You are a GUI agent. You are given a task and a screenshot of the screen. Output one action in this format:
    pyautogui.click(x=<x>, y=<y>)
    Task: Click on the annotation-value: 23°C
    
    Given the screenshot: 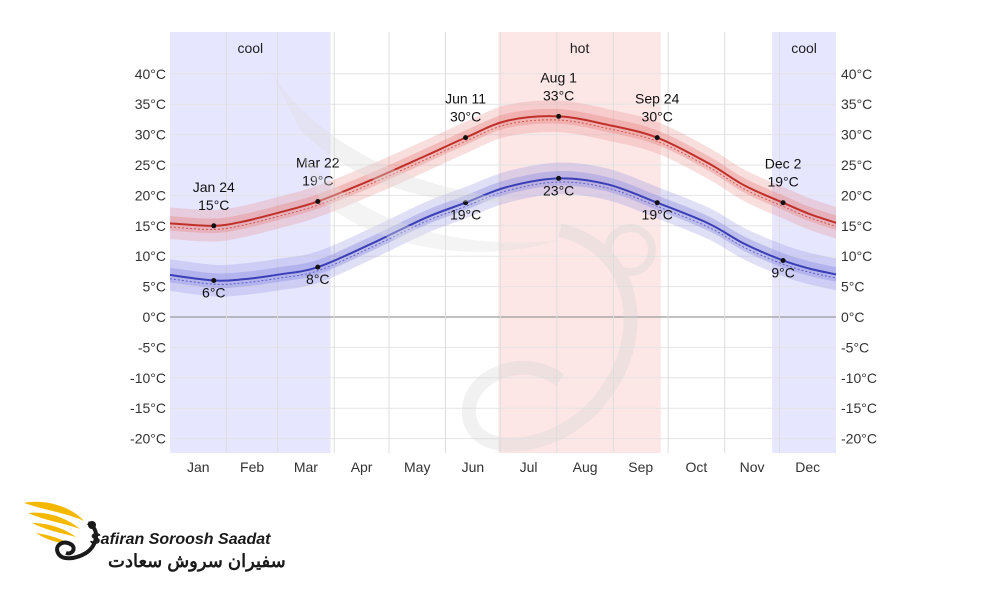 What is the action you would take?
    pyautogui.click(x=558, y=190)
    